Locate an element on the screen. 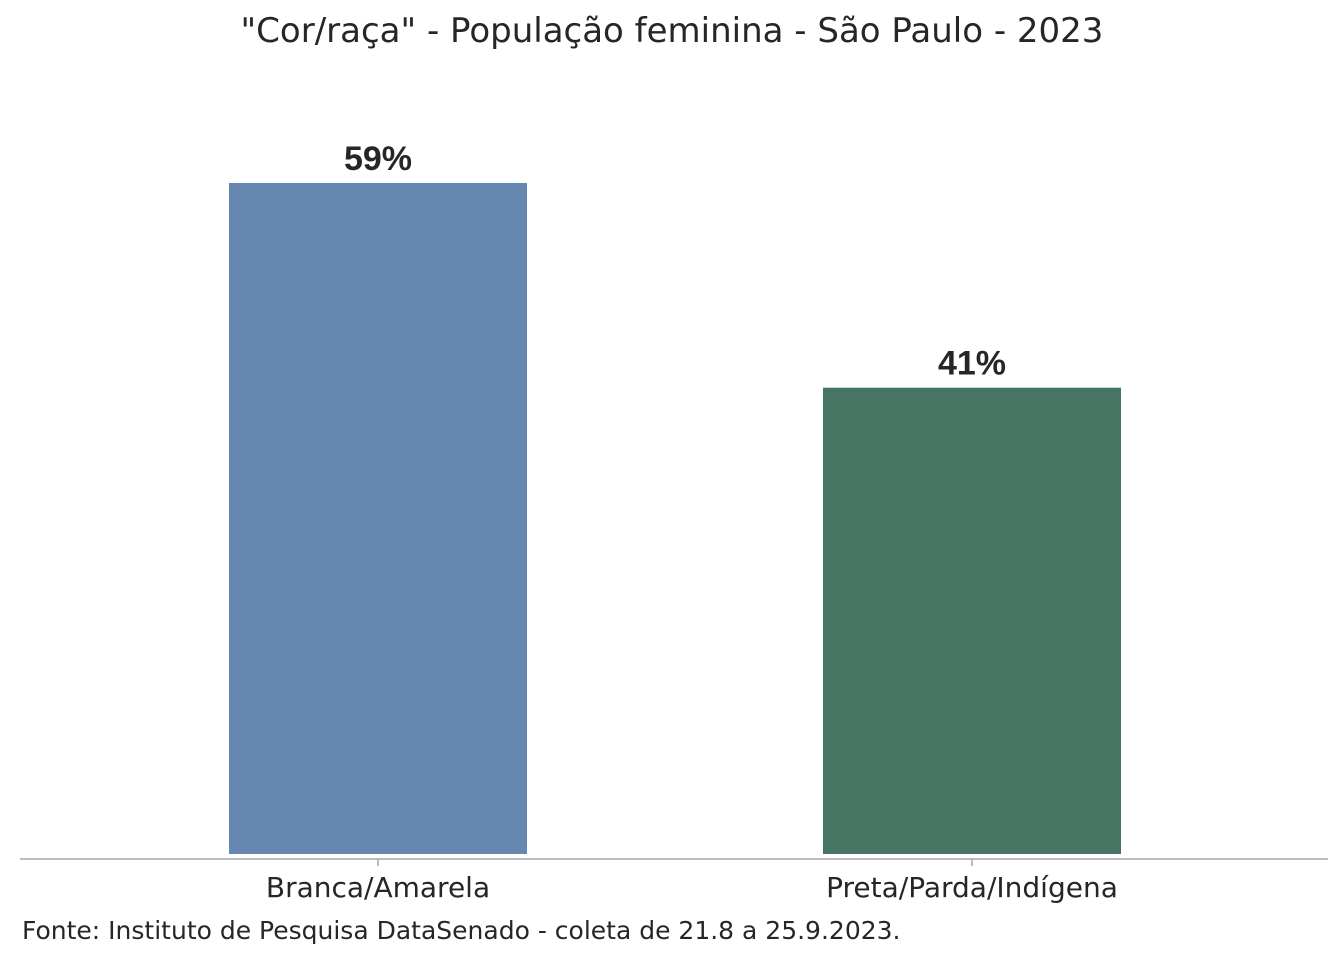  category-label-2: Preta/Parda/Indígena is located at coordinates (972, 887).